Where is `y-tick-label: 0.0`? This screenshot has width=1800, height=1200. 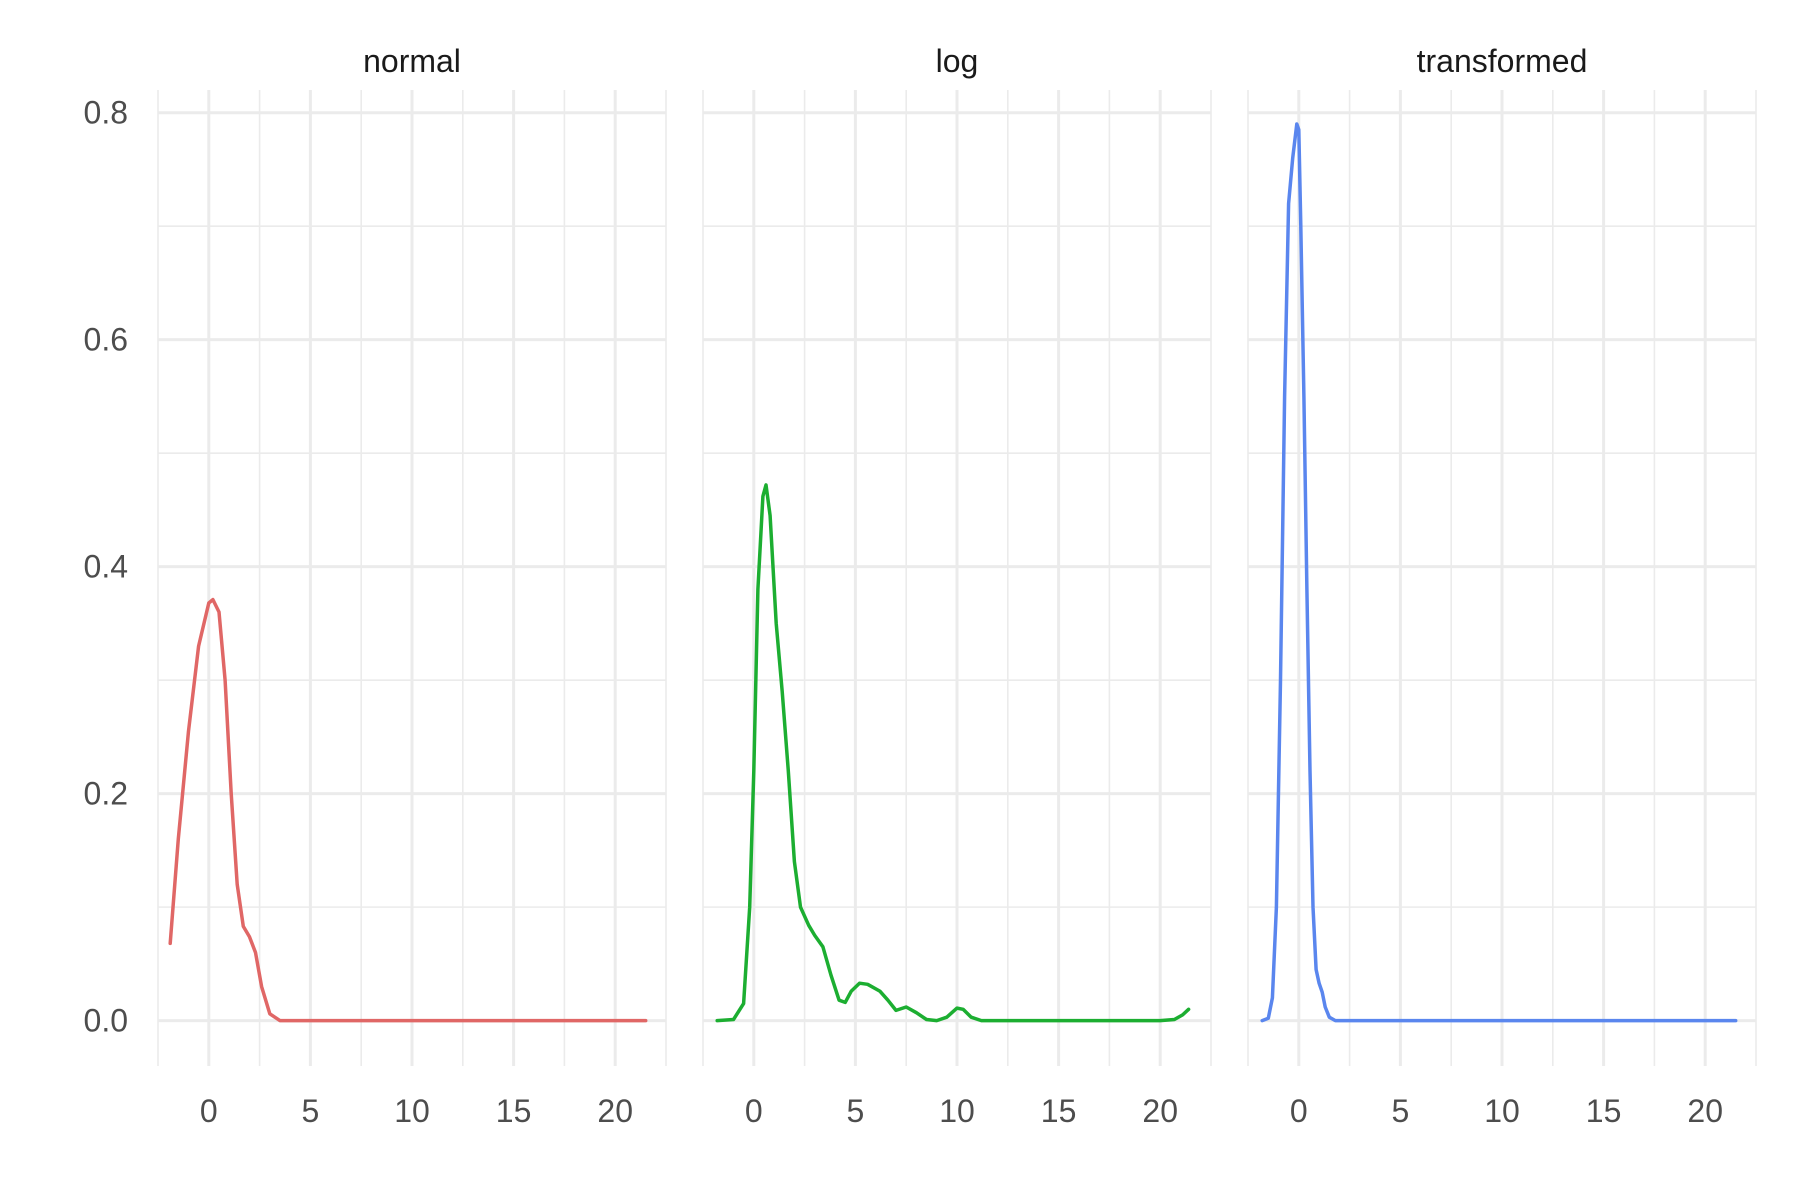
y-tick-label: 0.0 is located at coordinates (106, 1021).